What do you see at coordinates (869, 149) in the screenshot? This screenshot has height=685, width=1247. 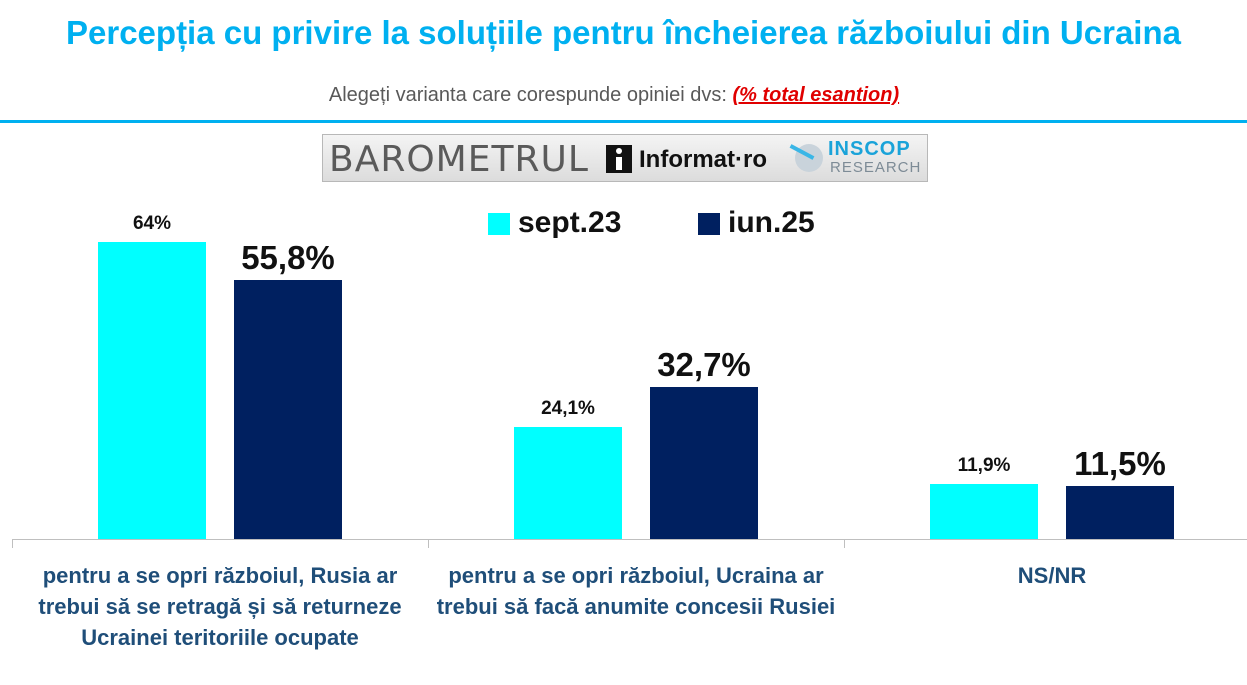 I see `inscop-logo-text: INSCOP` at bounding box center [869, 149].